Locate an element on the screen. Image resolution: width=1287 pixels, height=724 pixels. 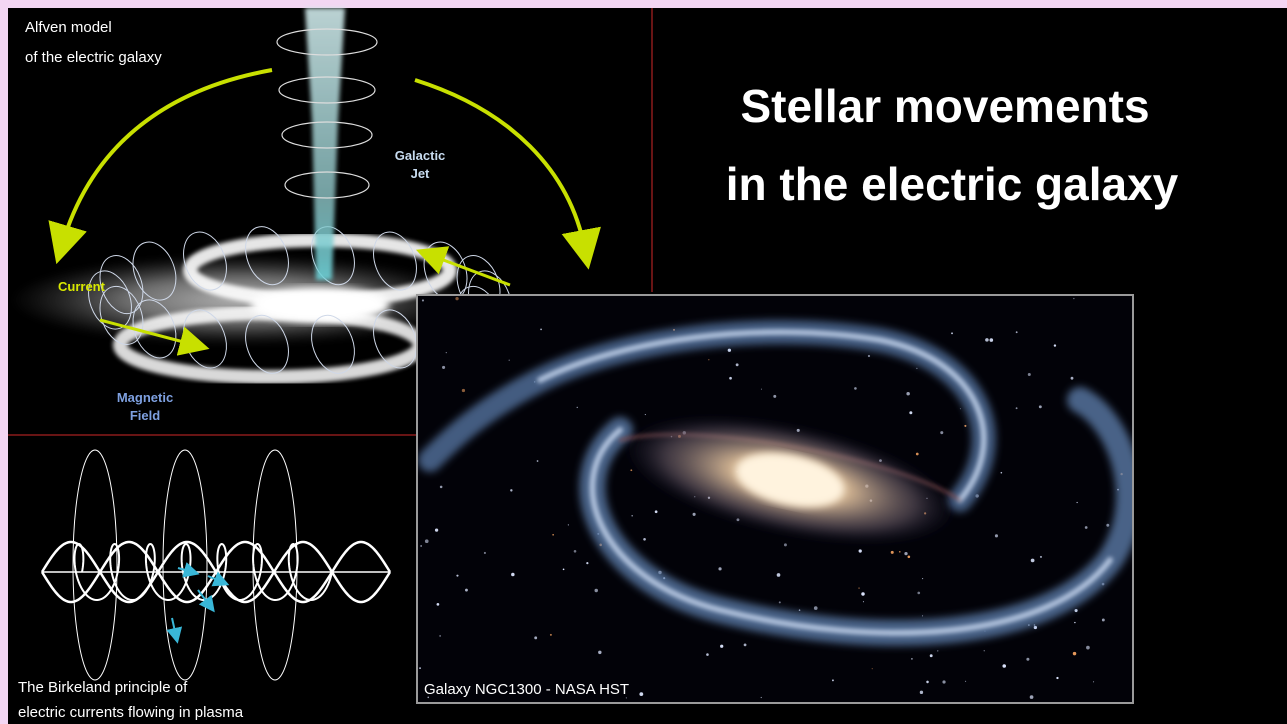
caption: Galaxy NGC1300 - NASA HST is located at coordinates (526, 689).